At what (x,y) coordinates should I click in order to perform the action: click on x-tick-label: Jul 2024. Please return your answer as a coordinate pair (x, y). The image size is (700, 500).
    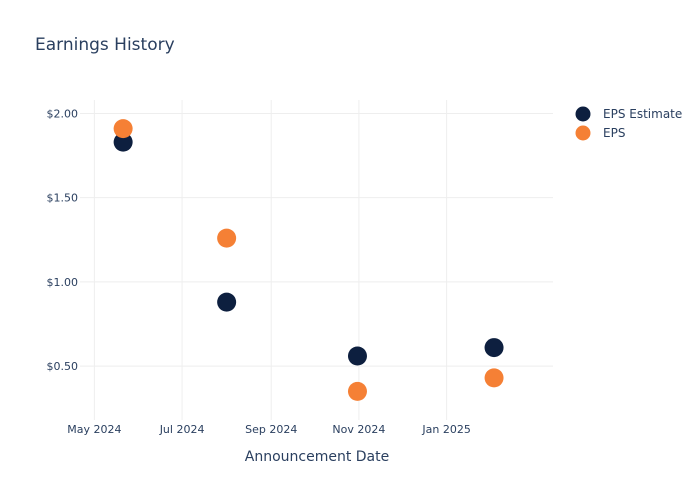
    Looking at the image, I should click on (182, 429).